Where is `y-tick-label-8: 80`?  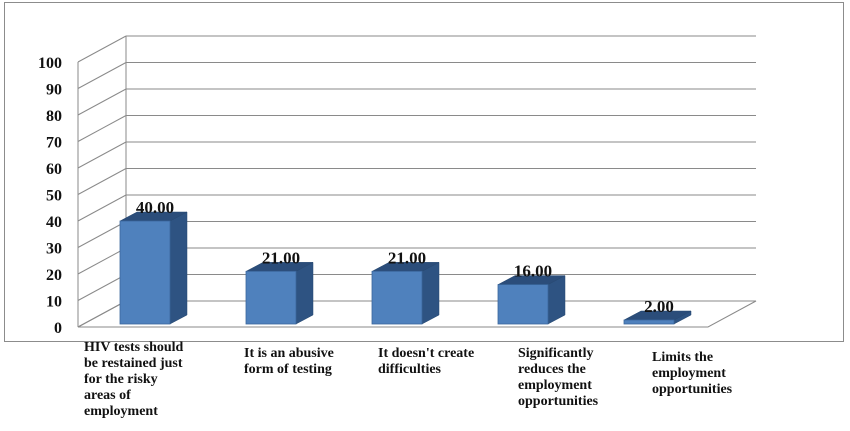
y-tick-label-8: 80 is located at coordinates (54, 116).